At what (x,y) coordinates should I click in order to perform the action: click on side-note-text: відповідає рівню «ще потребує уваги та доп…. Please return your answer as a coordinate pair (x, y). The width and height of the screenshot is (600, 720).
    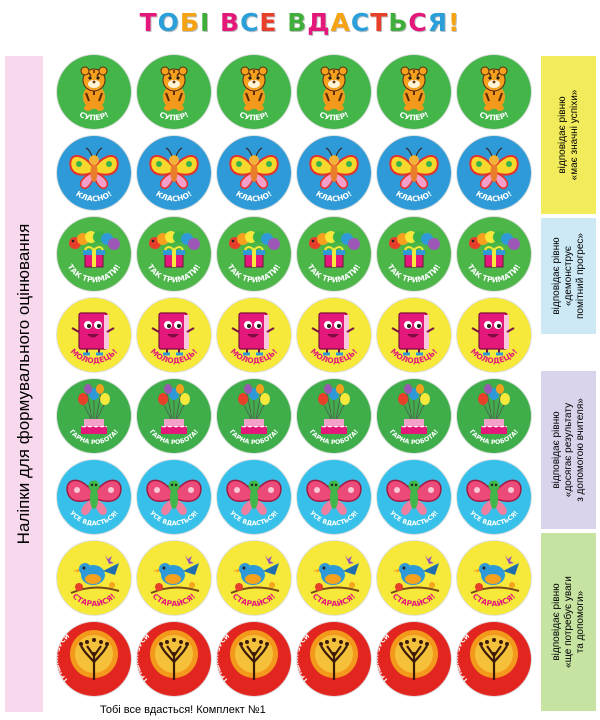
    Looking at the image, I should click on (569, 622).